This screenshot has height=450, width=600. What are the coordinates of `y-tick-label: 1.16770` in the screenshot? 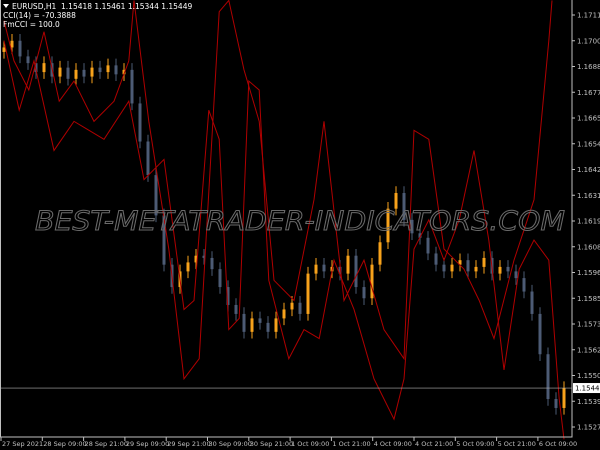 It's located at (588, 93).